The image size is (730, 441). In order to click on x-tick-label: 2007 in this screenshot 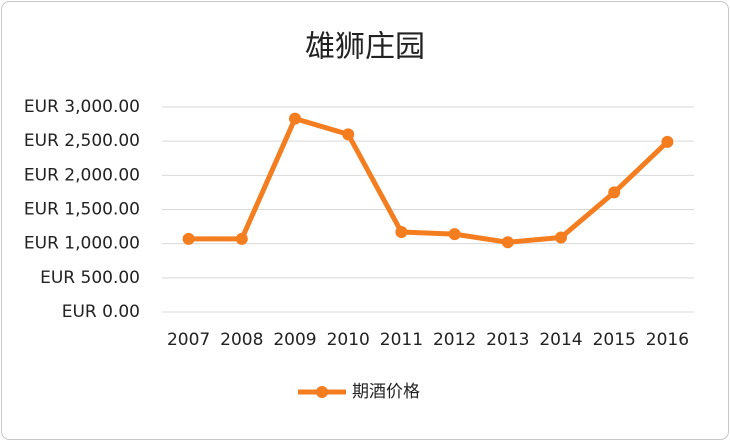, I will do `click(188, 340)`.